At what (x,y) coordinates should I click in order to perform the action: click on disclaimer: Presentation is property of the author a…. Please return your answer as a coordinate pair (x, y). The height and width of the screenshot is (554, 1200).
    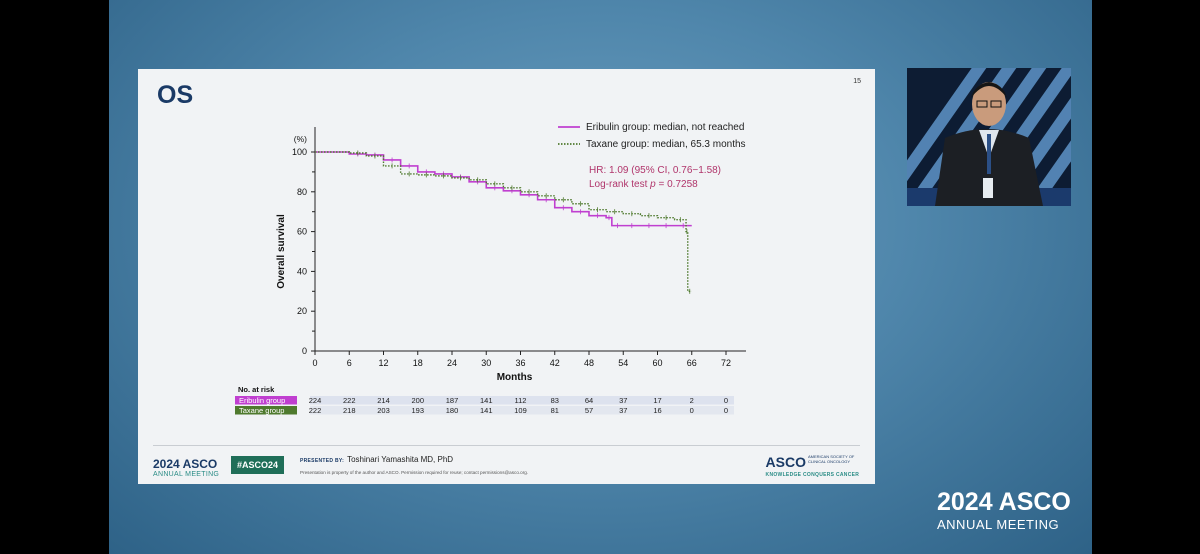
    Looking at the image, I should click on (414, 472).